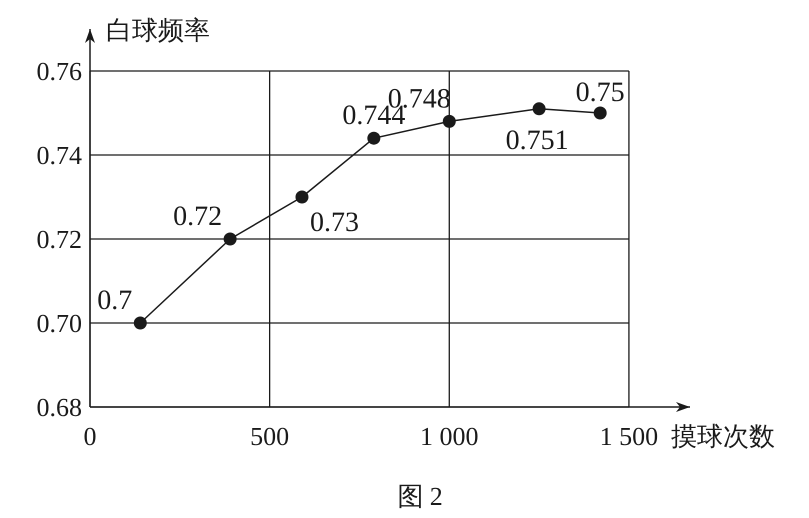 This screenshot has width=809, height=518. Describe the element at coordinates (59, 323) in the screenshot. I see `y-tick-label: 0.70` at that location.